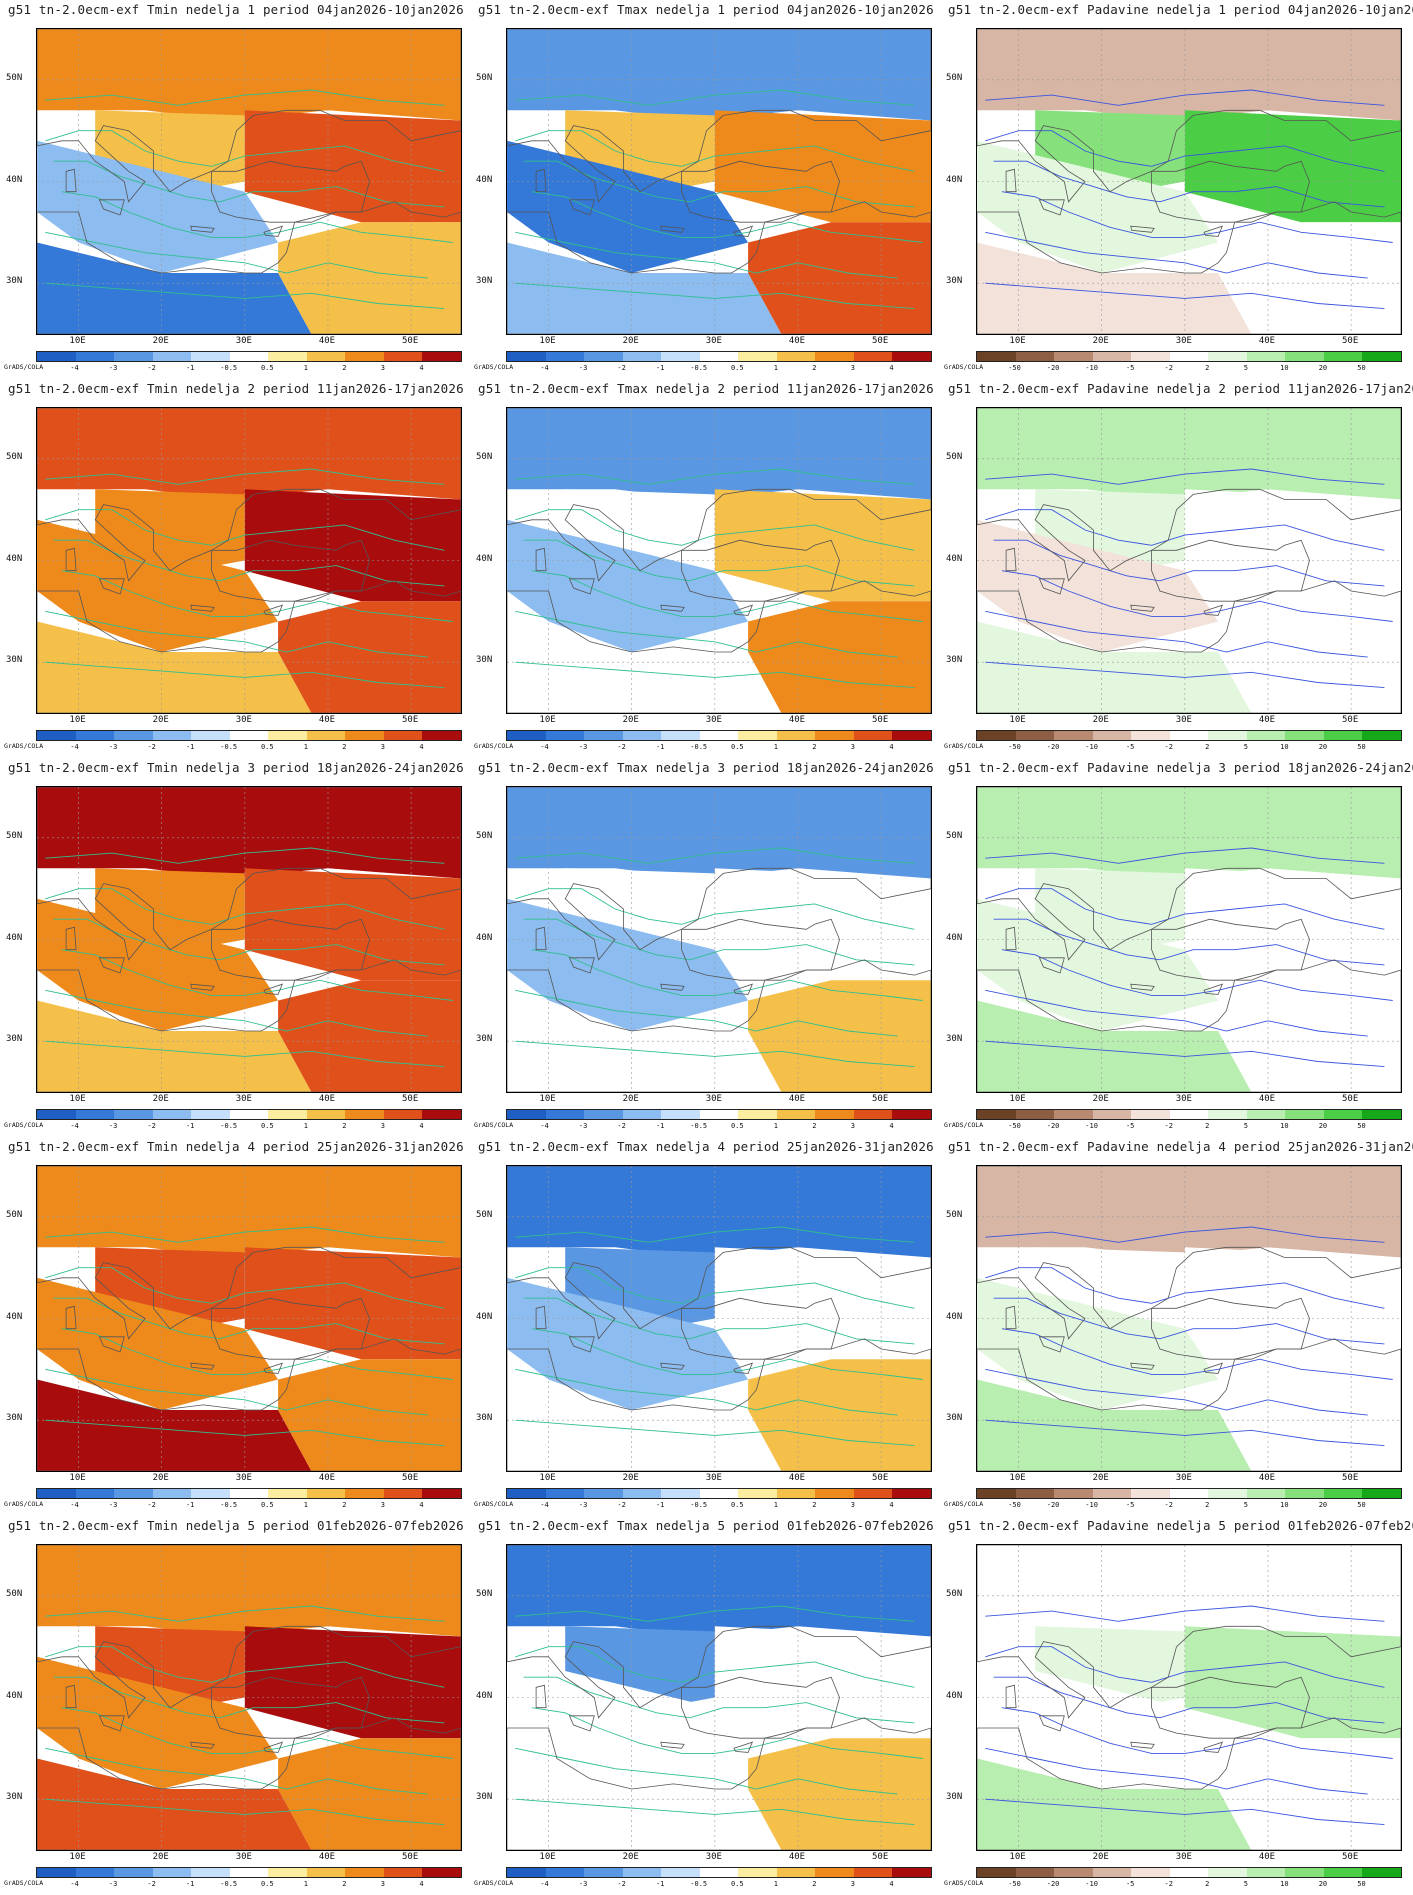 The height and width of the screenshot is (1895, 1413). I want to click on longitude-label: 50E, so click(880, 1857).